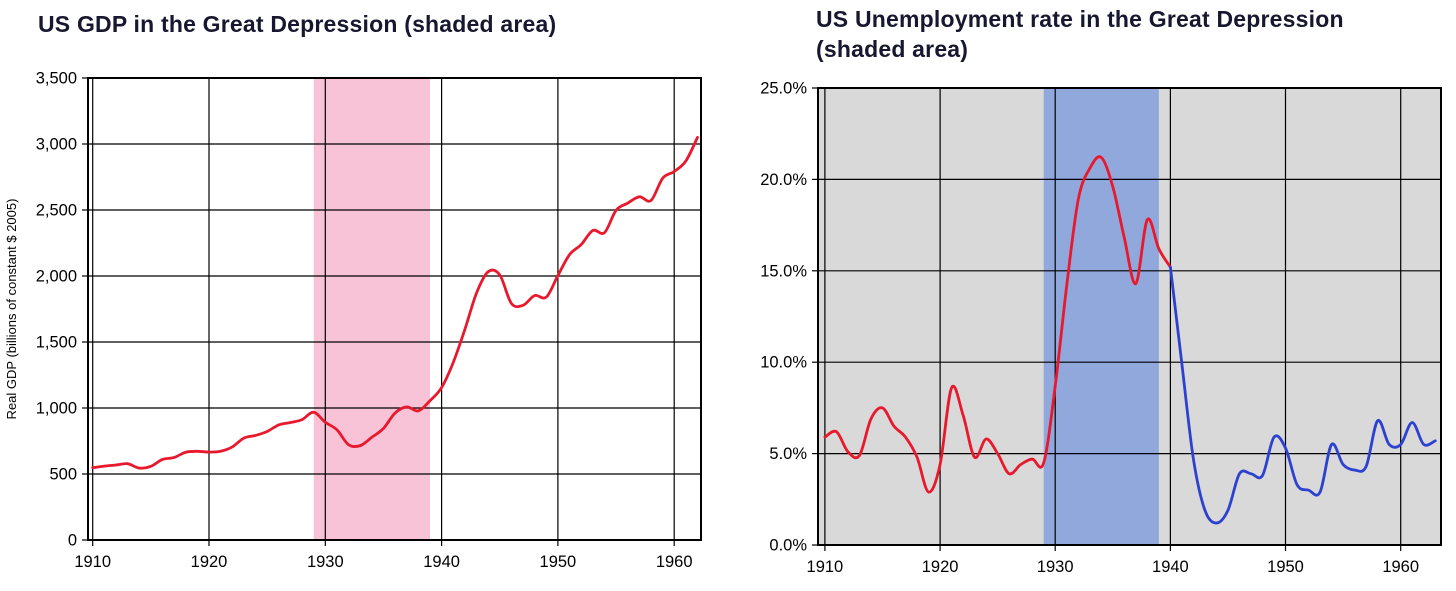 This screenshot has height=591, width=1456. I want to click on y-tick-label: 0, so click(72, 541).